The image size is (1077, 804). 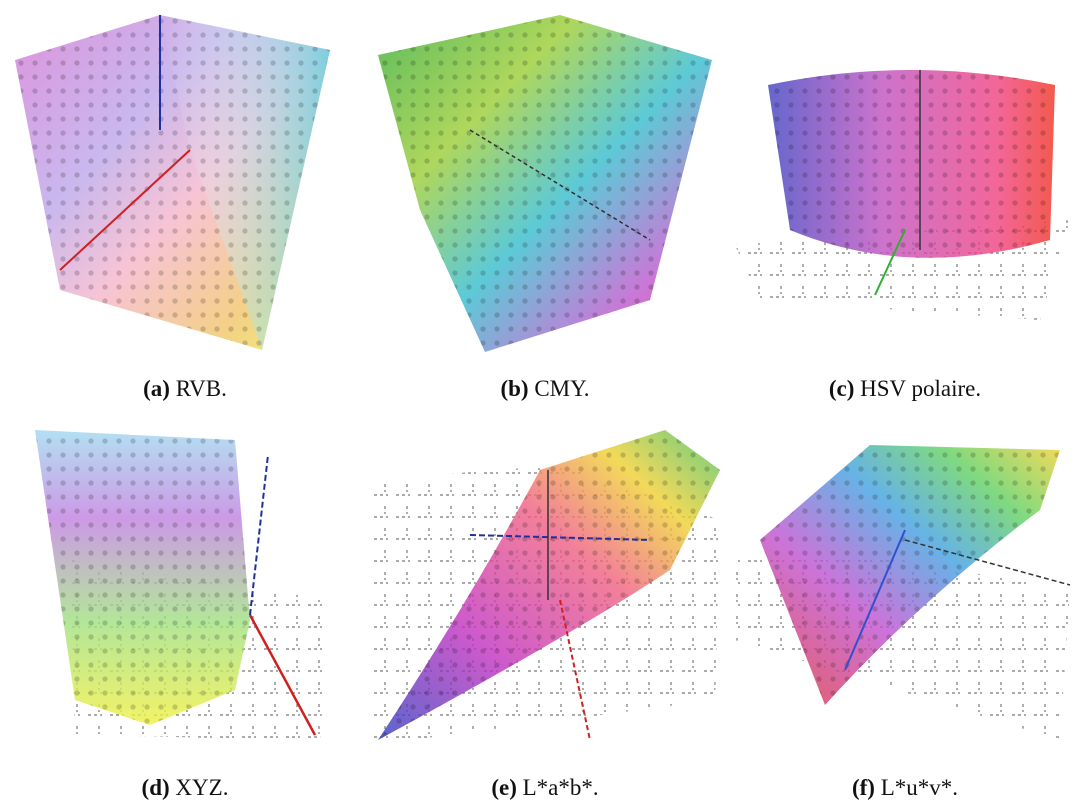 What do you see at coordinates (842, 388) in the screenshot?
I see `panel-label: (c)` at bounding box center [842, 388].